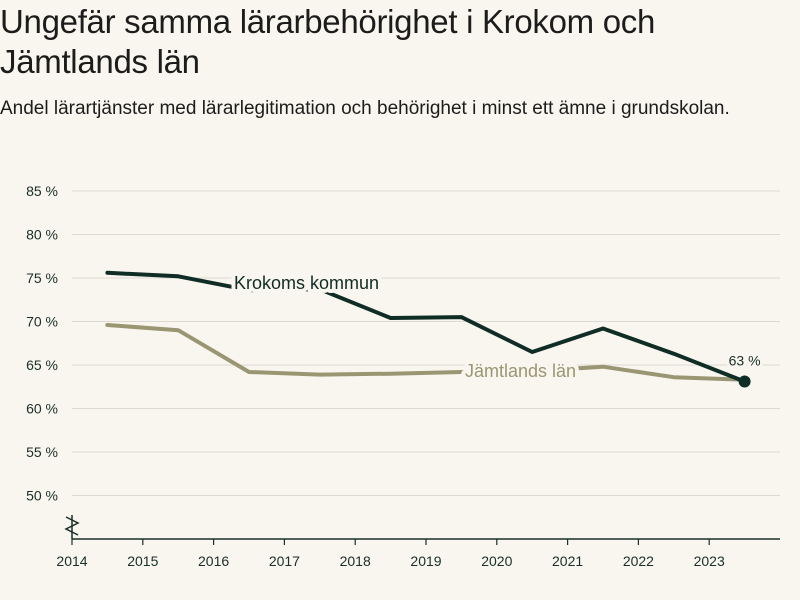  Describe the element at coordinates (744, 381) in the screenshot. I see `end-point-marker` at that location.